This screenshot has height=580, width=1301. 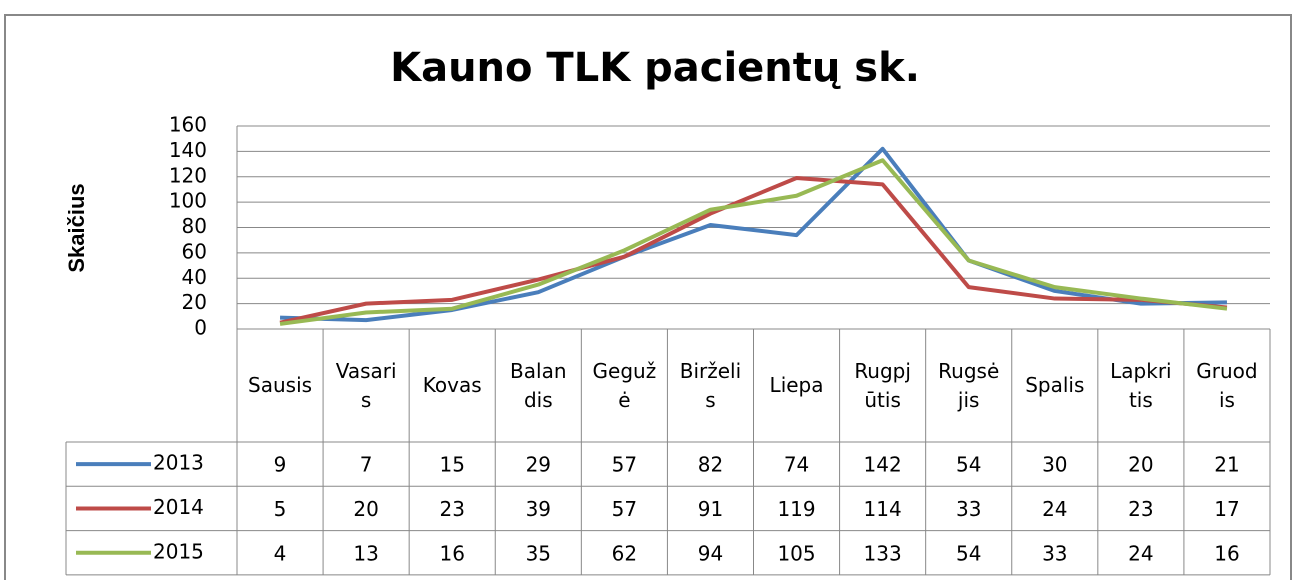 What do you see at coordinates (452, 385) in the screenshot?
I see `x-tick-label: Kovas` at bounding box center [452, 385].